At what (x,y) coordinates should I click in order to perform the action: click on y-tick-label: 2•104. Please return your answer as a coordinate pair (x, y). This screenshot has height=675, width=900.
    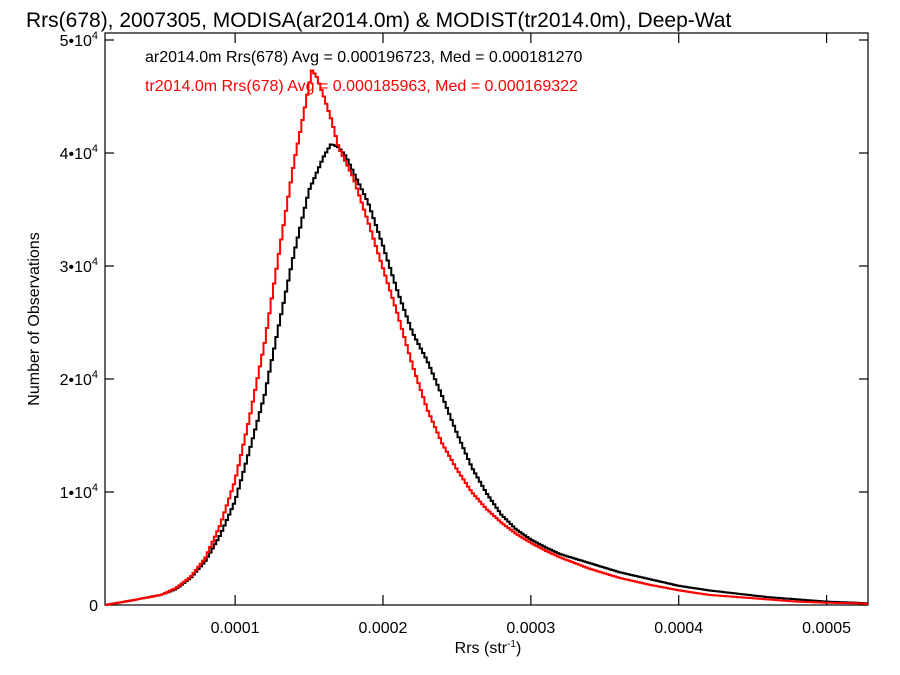
    Looking at the image, I should click on (79, 379).